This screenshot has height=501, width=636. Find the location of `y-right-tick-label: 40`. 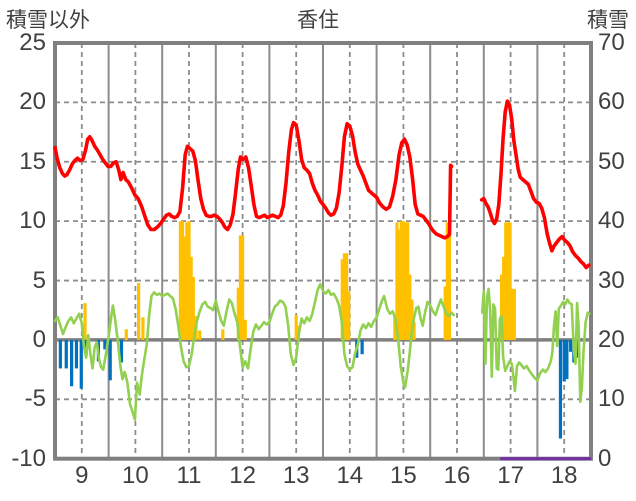

y-right-tick-label: 40 is located at coordinates (611, 221).